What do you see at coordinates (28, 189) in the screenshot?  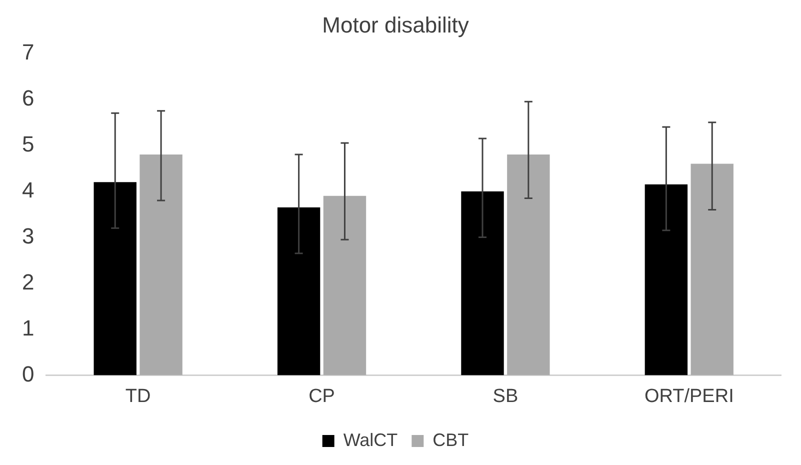 I see `y-tick-label: 4` at bounding box center [28, 189].